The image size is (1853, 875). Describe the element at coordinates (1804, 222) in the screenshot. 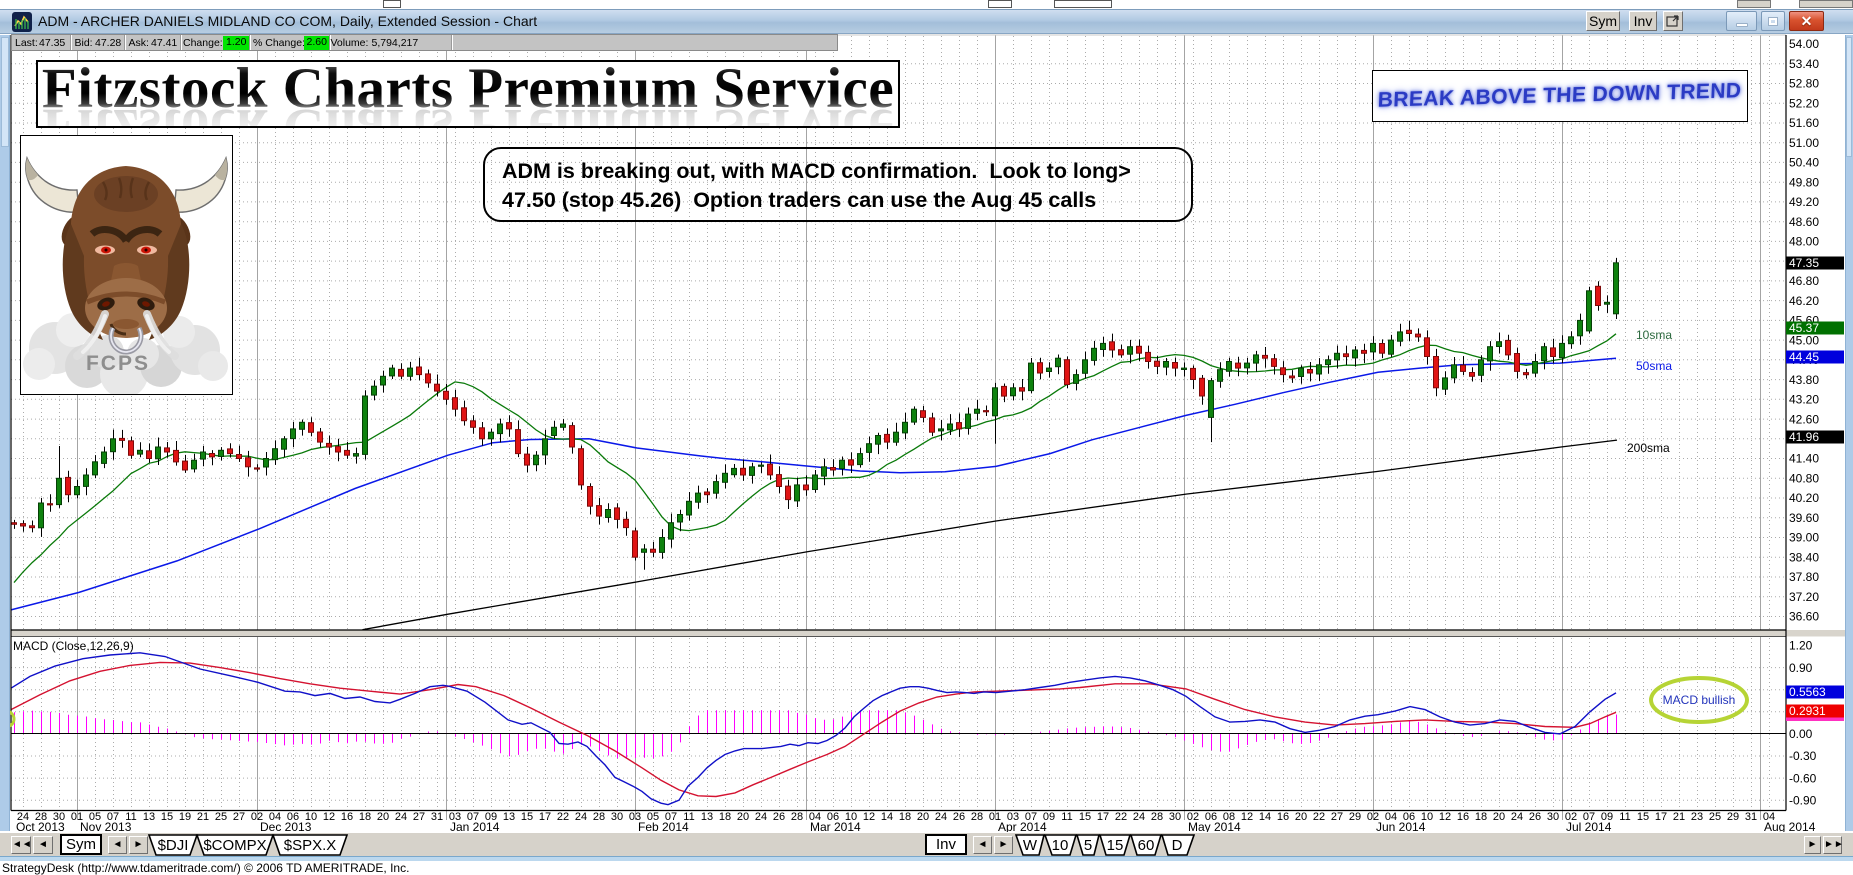

I see `svg-text: 48.60` at that location.